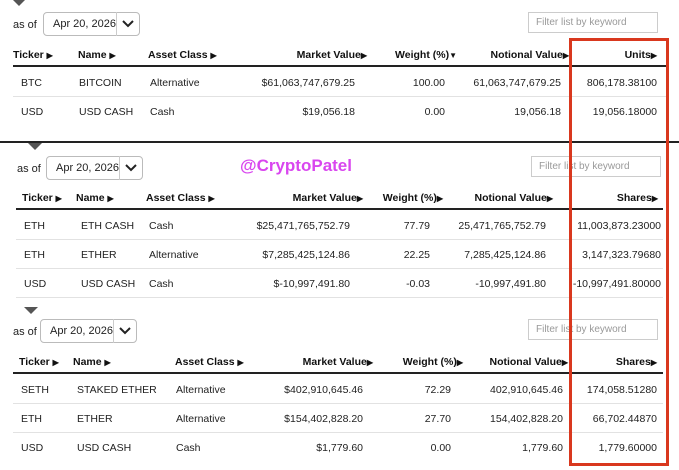  Describe the element at coordinates (640, 55) in the screenshot. I see `header-units: Units▶` at that location.